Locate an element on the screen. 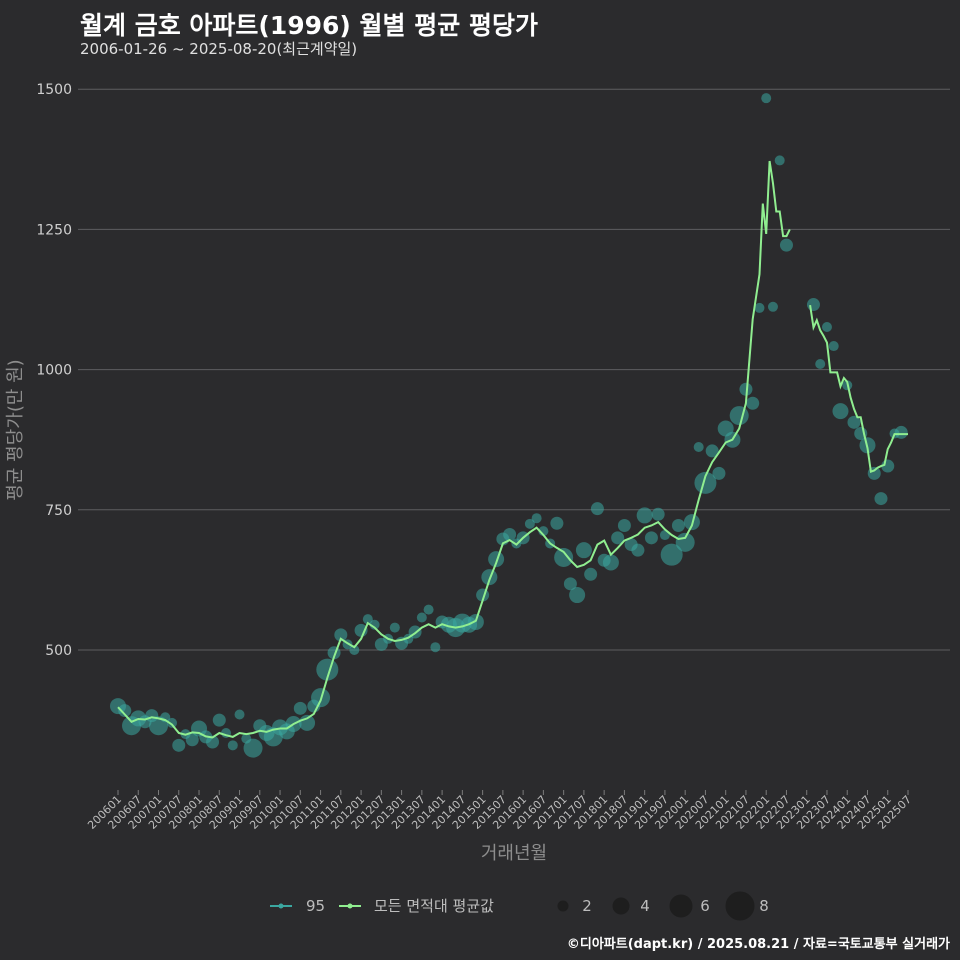 This screenshot has width=960, height=960. legend-key-dot-average is located at coordinates (350, 906).